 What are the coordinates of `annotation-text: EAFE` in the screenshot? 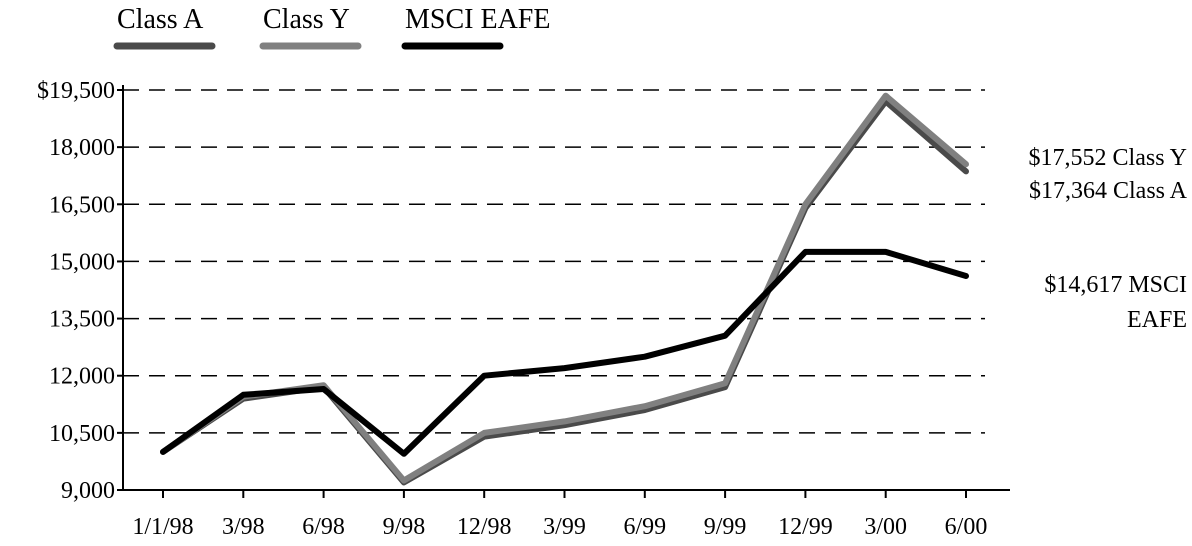 It's located at (1157, 320).